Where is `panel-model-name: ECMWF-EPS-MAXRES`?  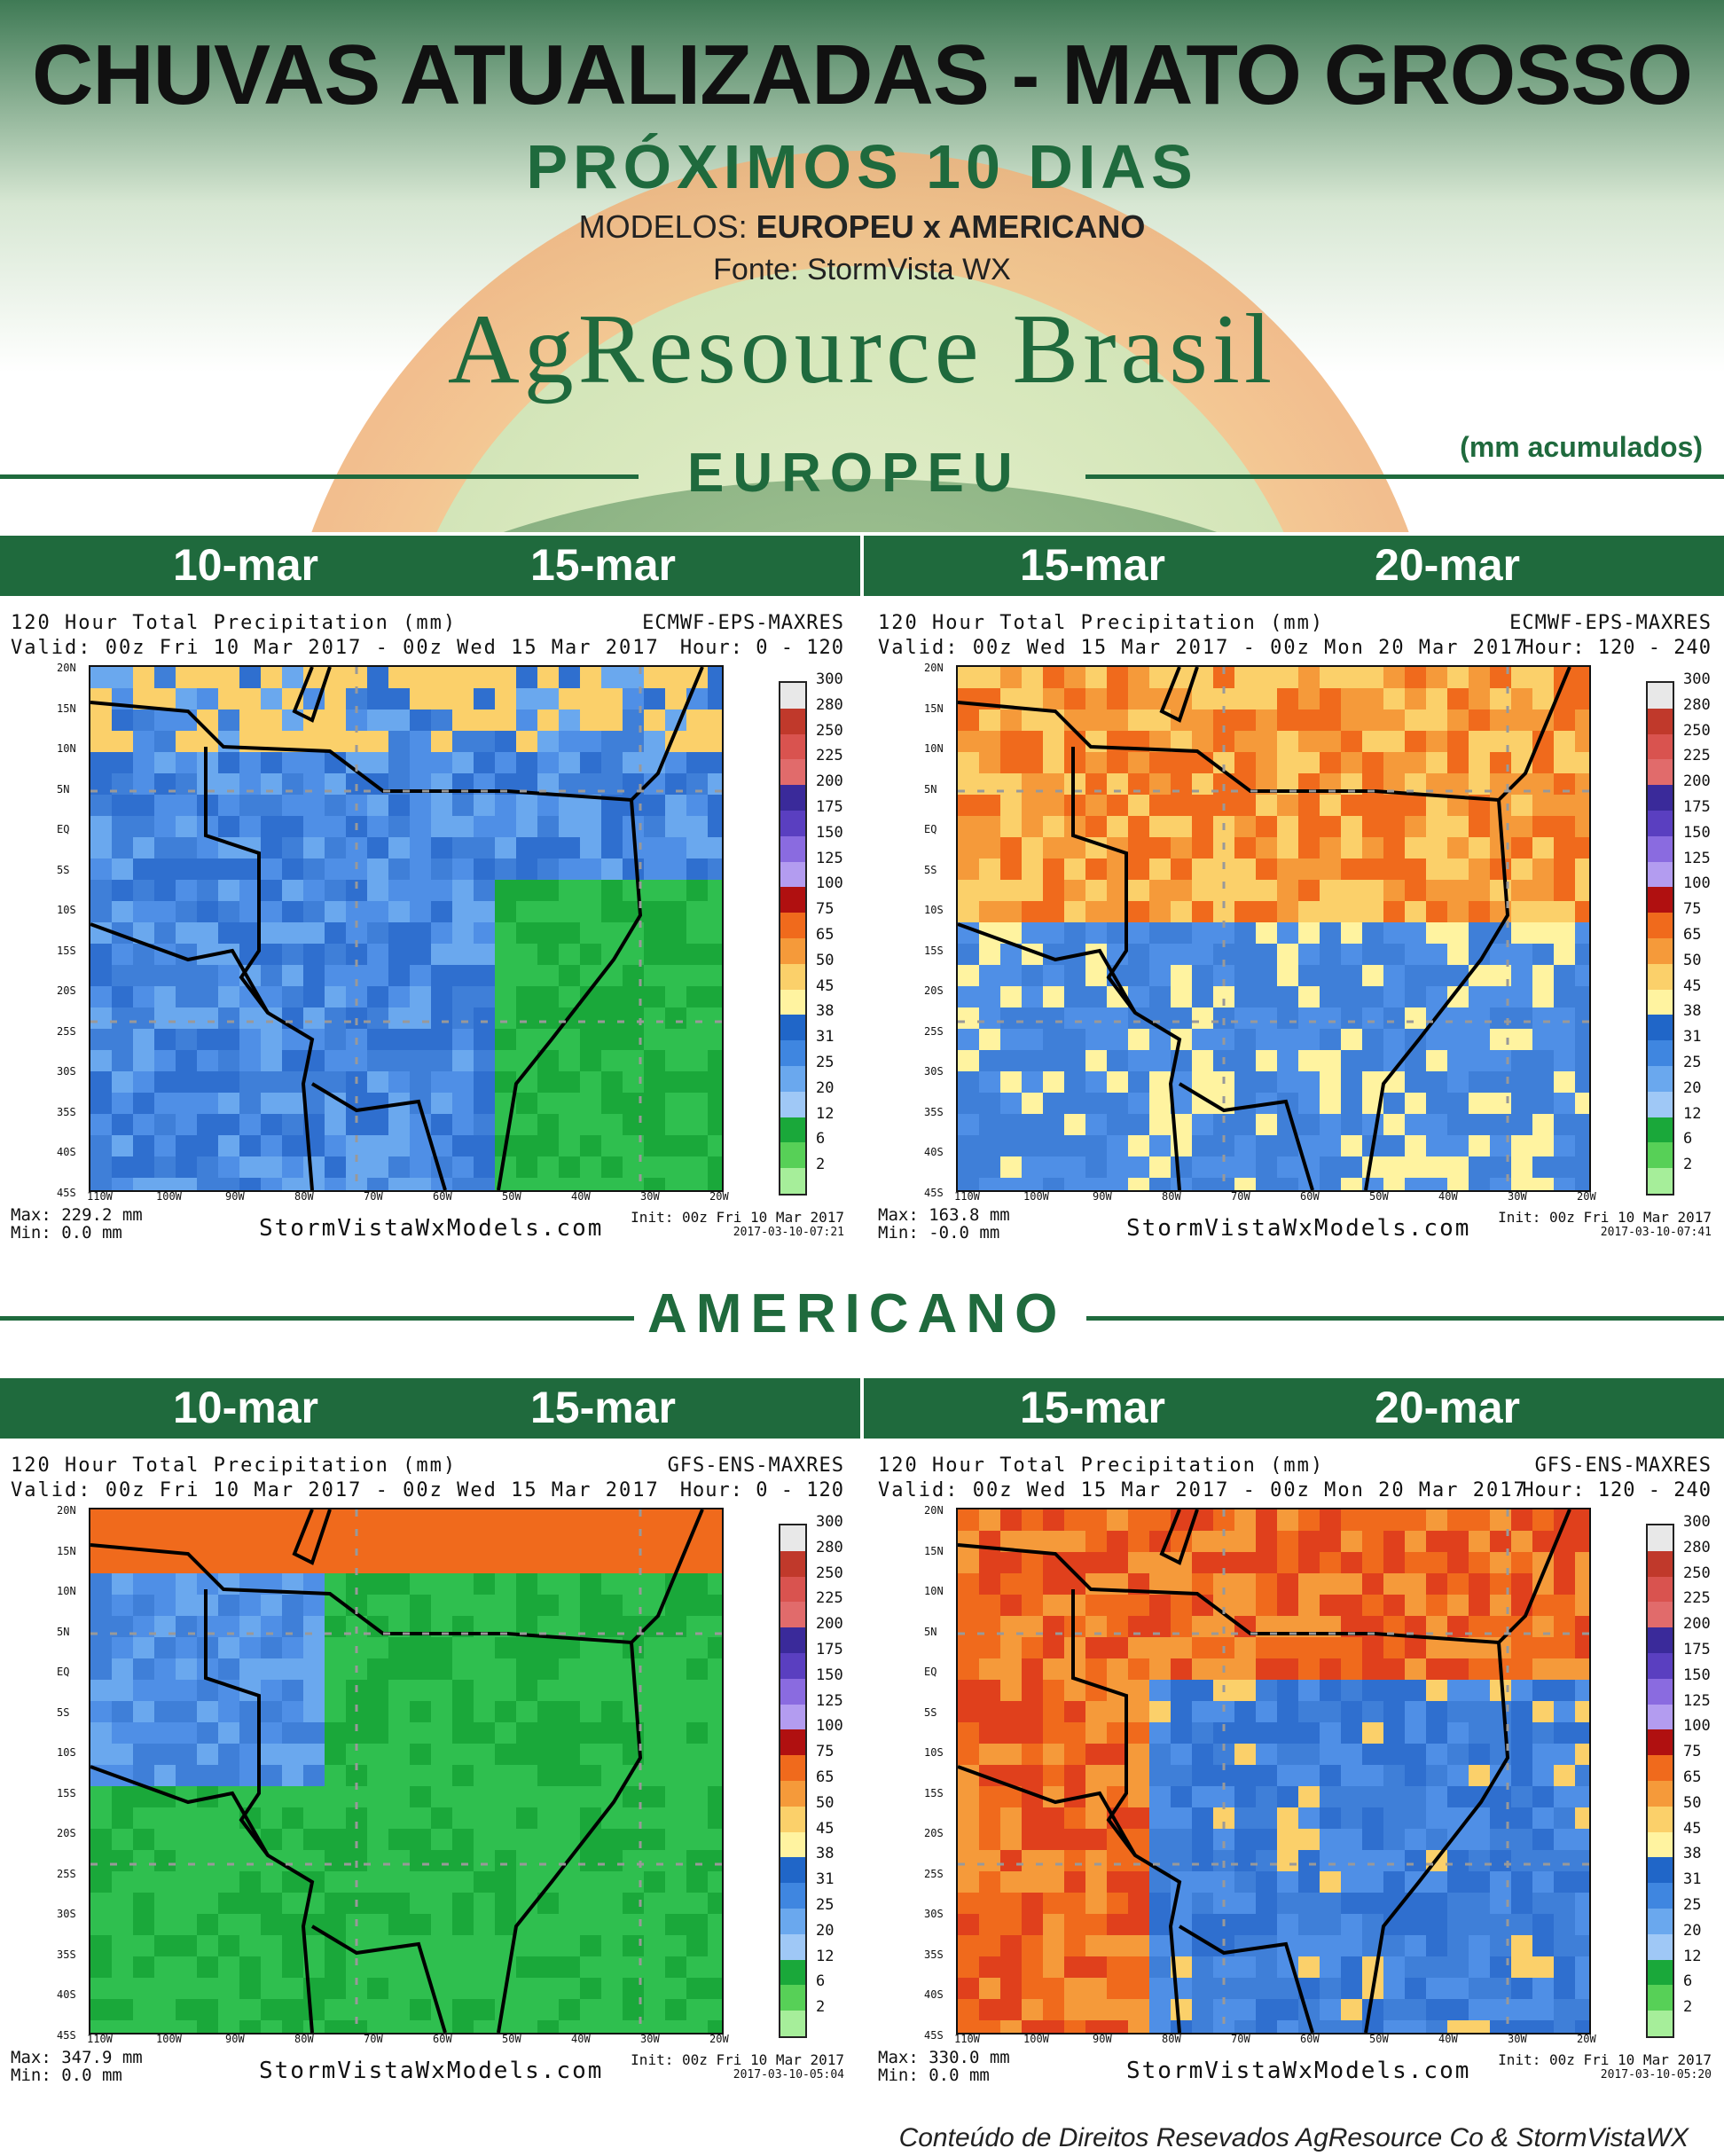 panel-model-name: ECMWF-EPS-MAXRES is located at coordinates (743, 623).